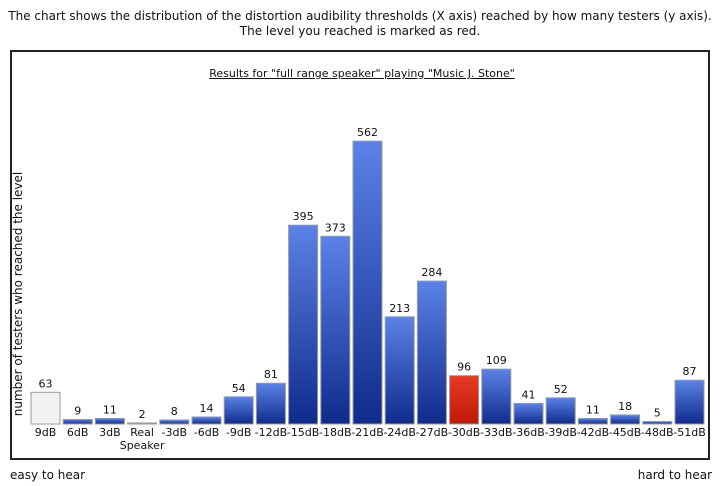 This screenshot has height=486, width=720. I want to click on bar--6db, so click(206, 420).